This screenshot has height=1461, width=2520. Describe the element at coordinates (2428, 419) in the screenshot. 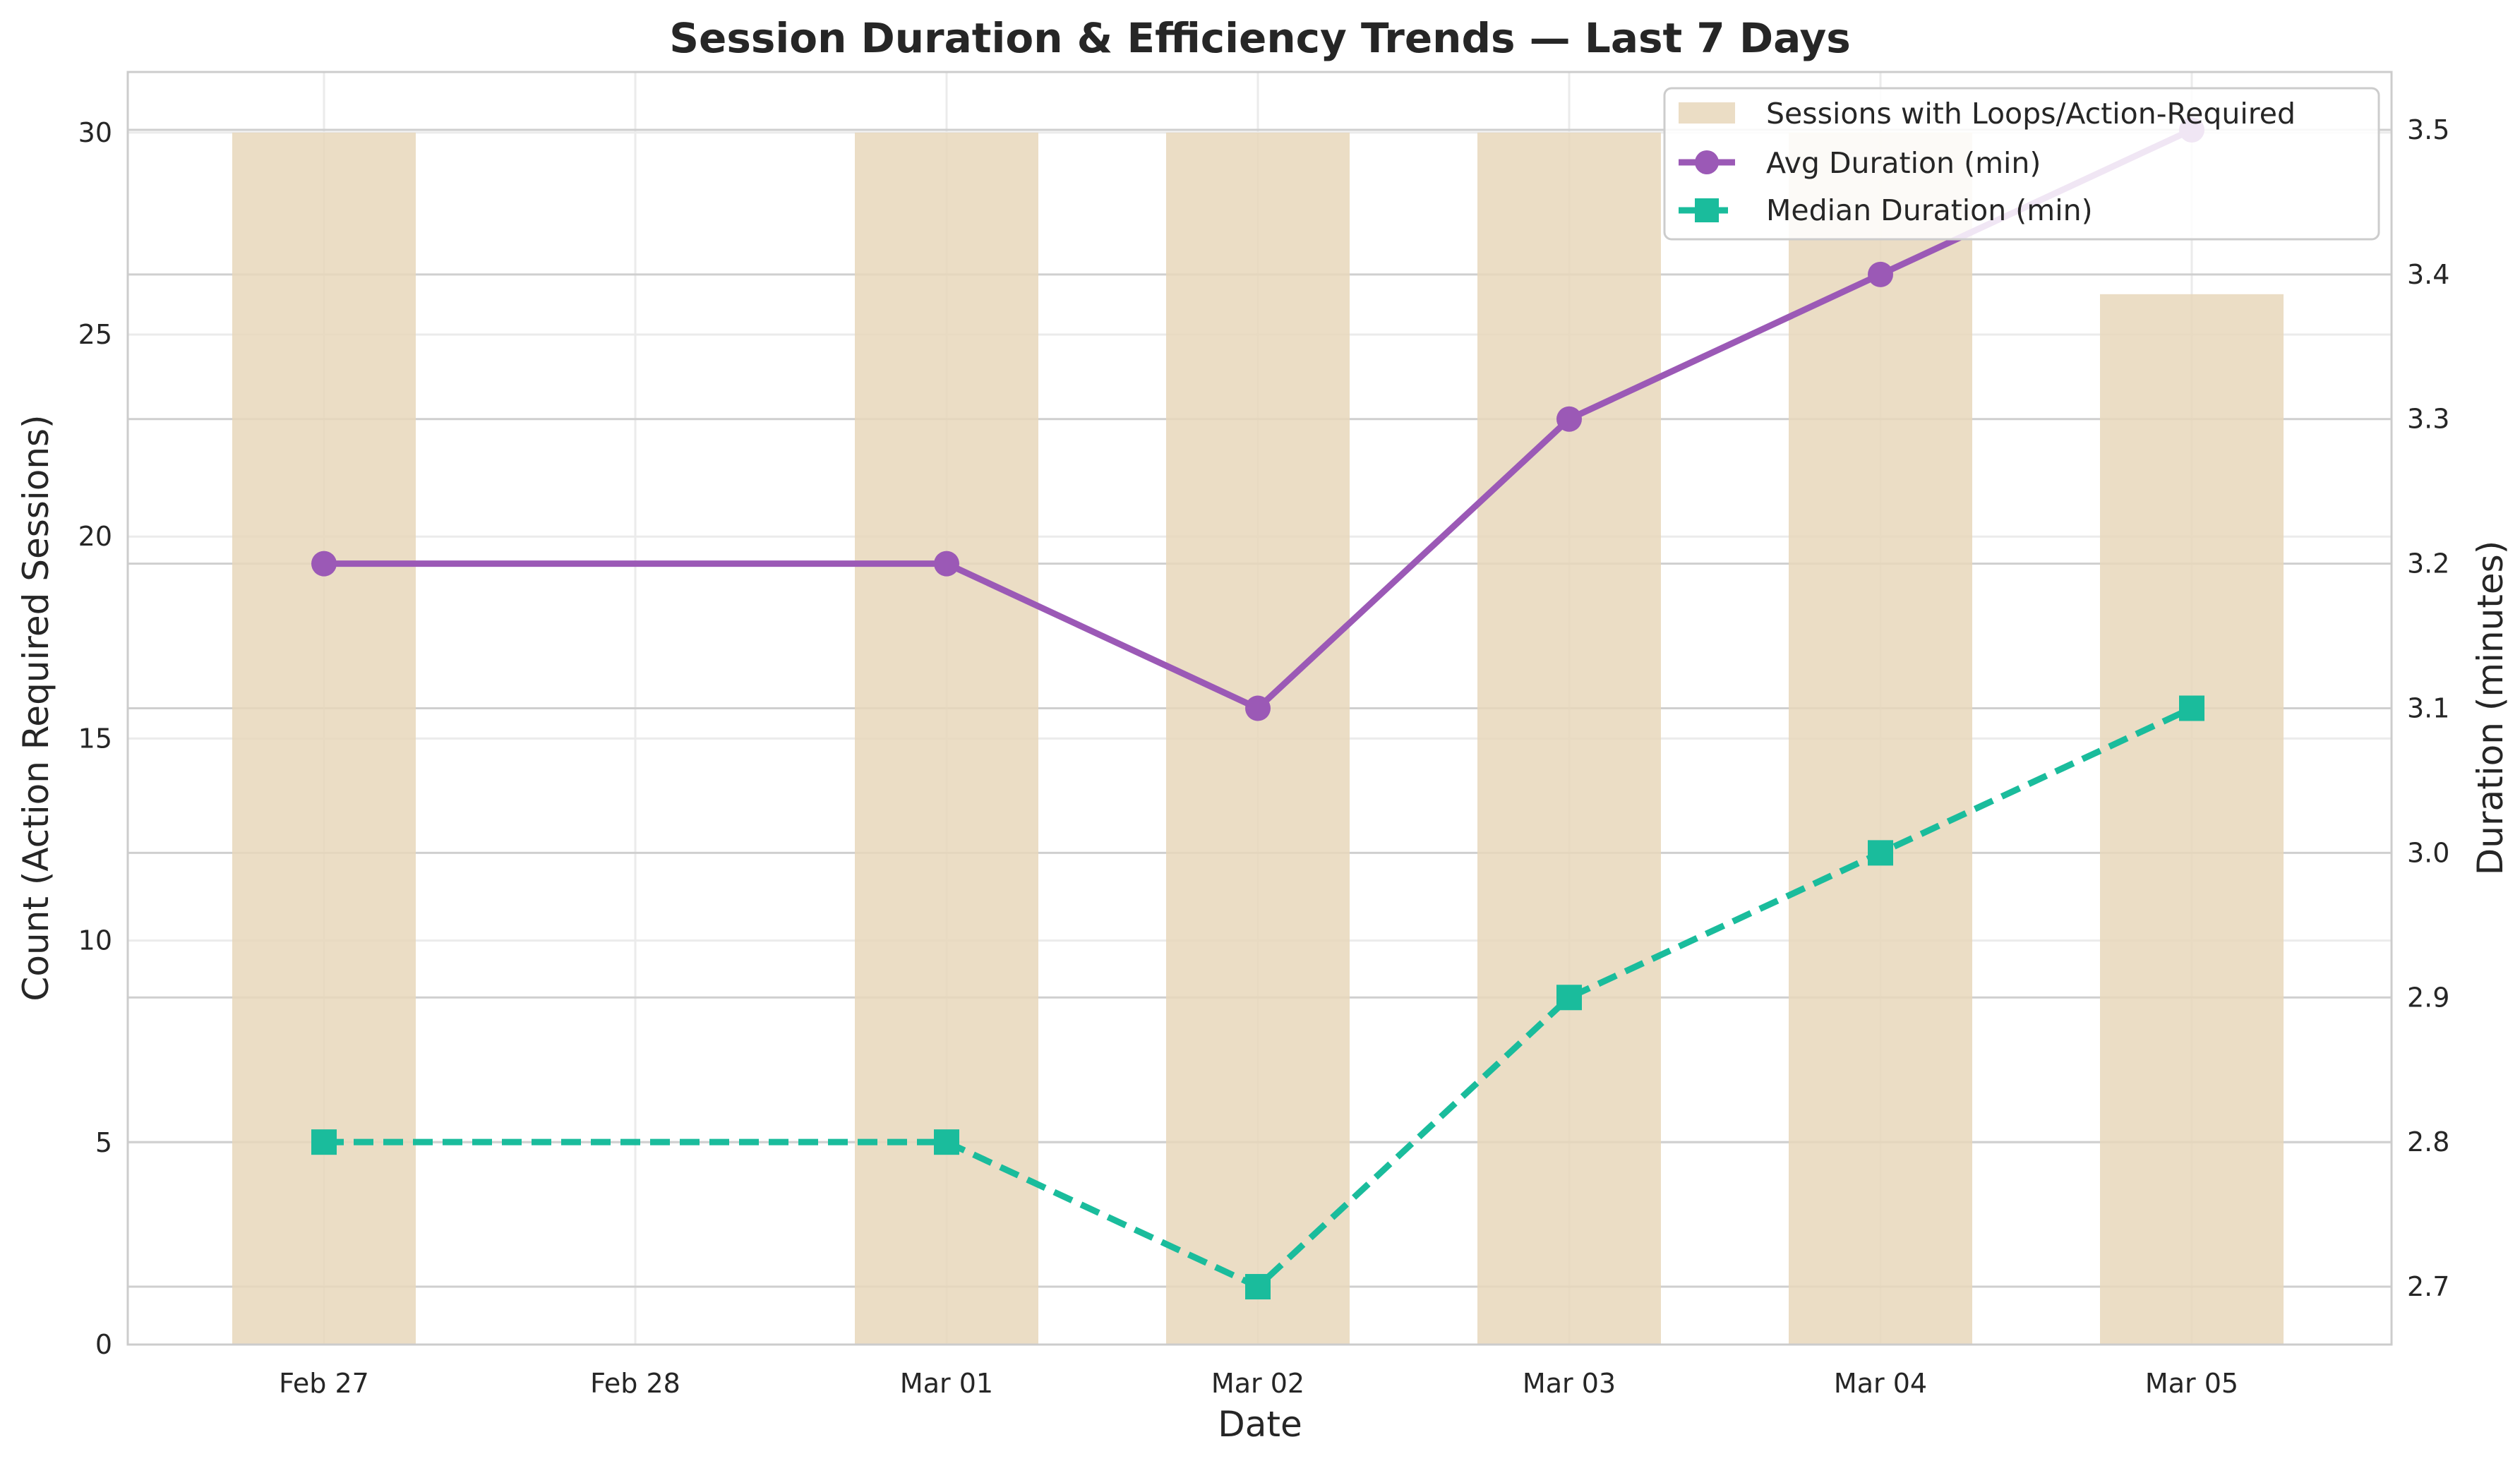

I see `y-right-tick-label: 3.3` at that location.